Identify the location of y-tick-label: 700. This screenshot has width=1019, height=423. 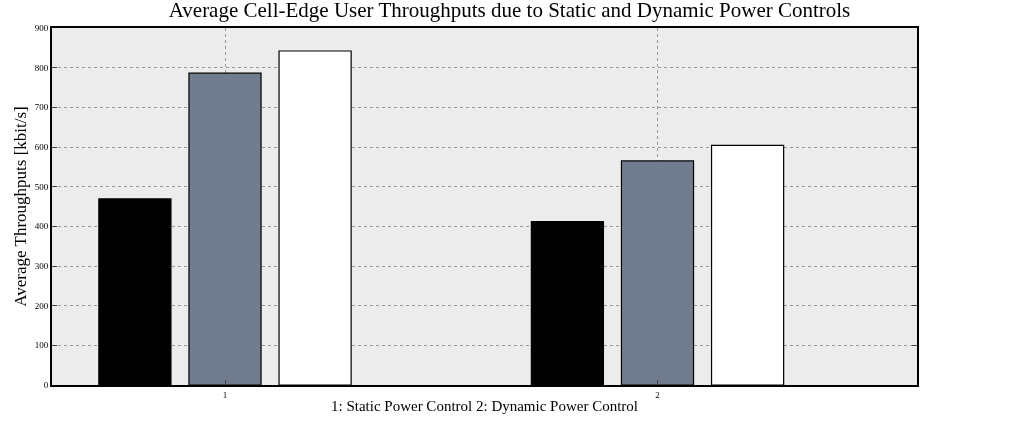
(41, 107).